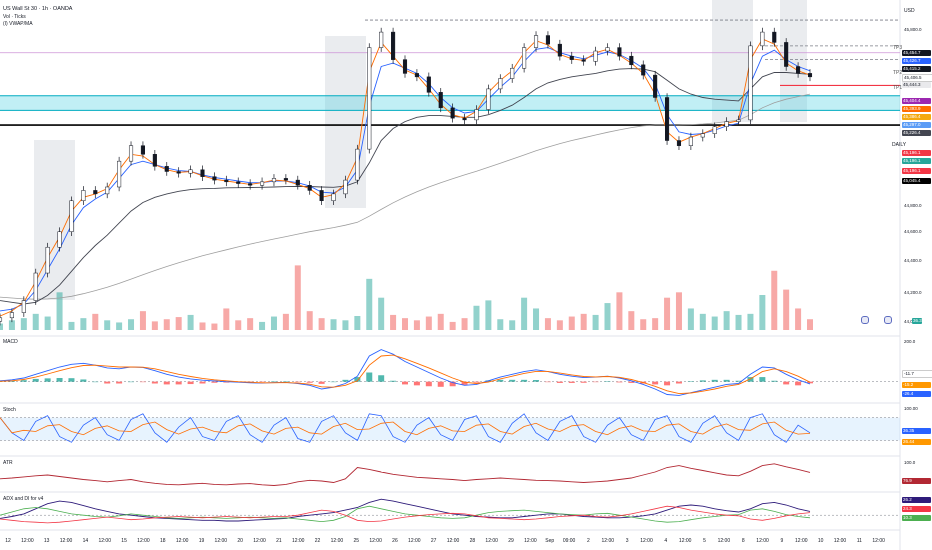 The image size is (932, 550). I want to click on price-tag: 45,406.5, so click(917, 78).